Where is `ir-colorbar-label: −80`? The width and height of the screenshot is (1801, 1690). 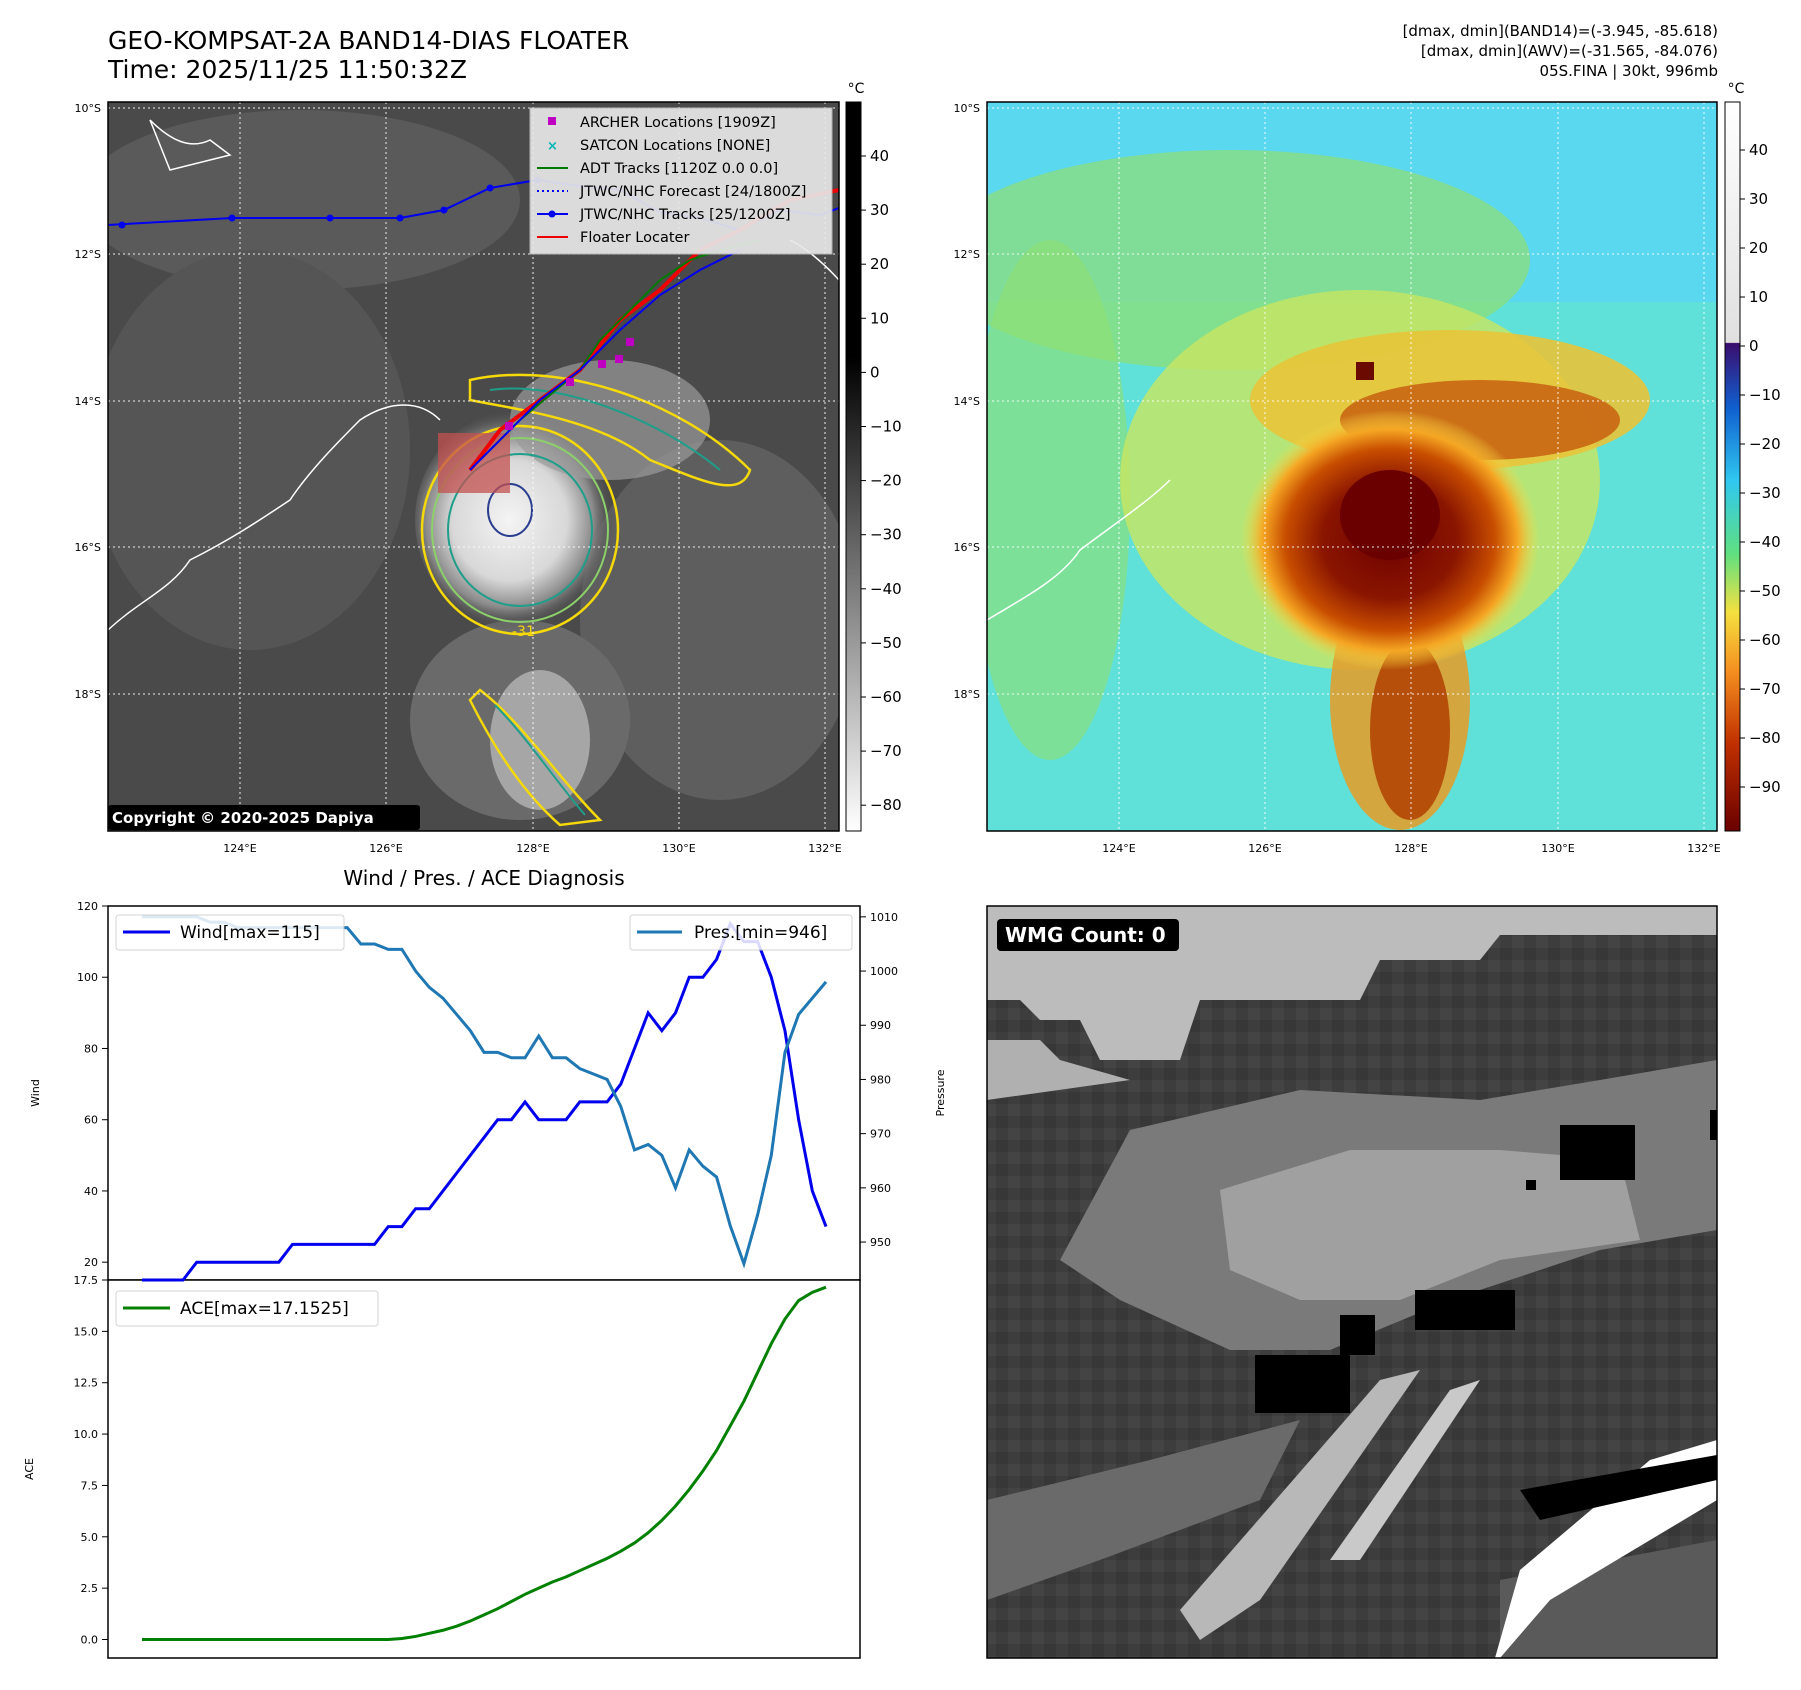
ir-colorbar-label: −80 is located at coordinates (886, 805).